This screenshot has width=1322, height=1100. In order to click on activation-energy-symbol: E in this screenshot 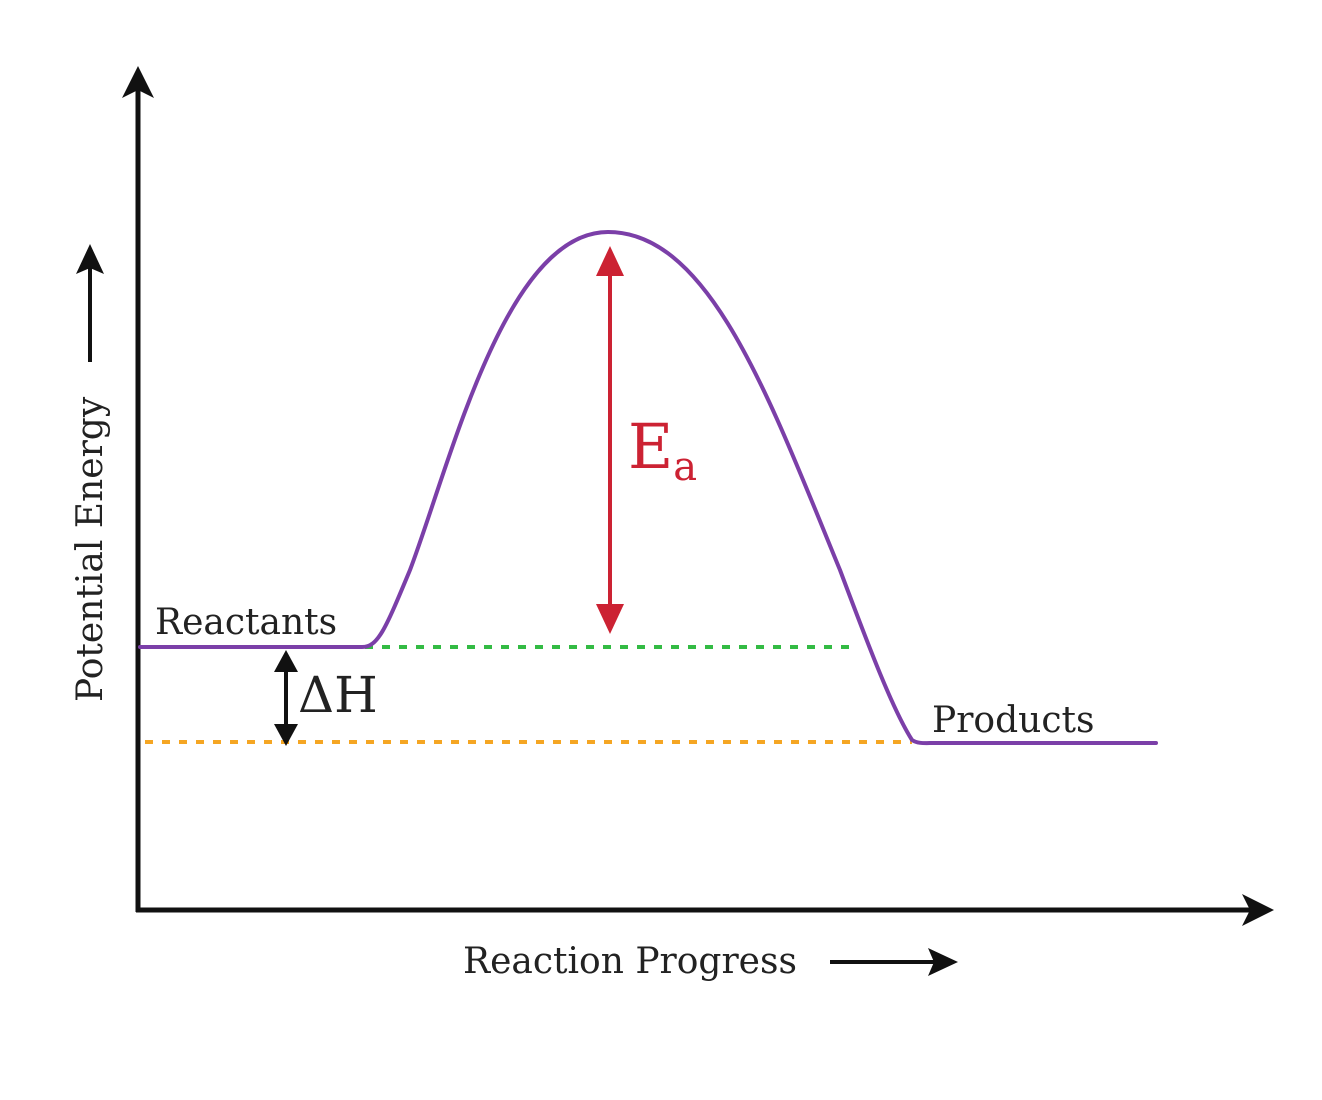, I will do `click(650, 446)`.